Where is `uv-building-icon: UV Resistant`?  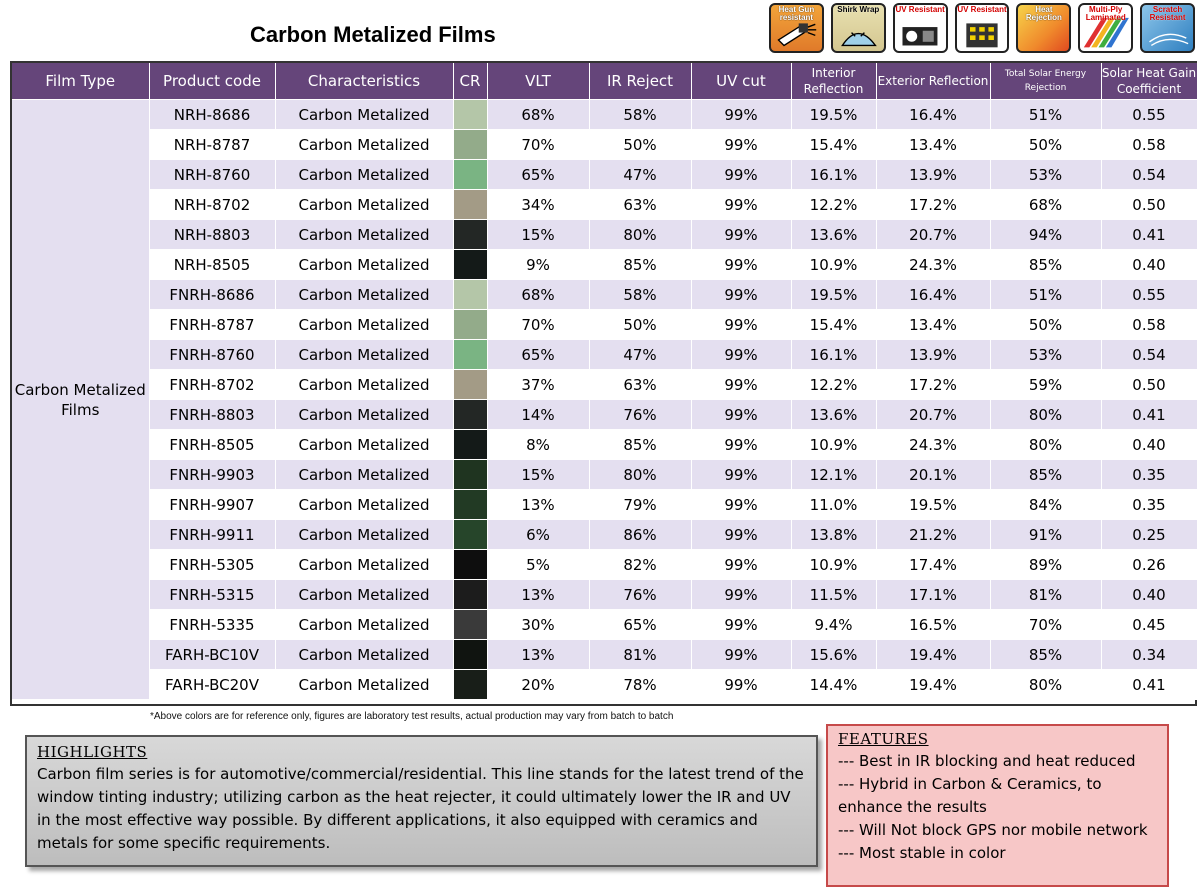 uv-building-icon: UV Resistant is located at coordinates (982, 28).